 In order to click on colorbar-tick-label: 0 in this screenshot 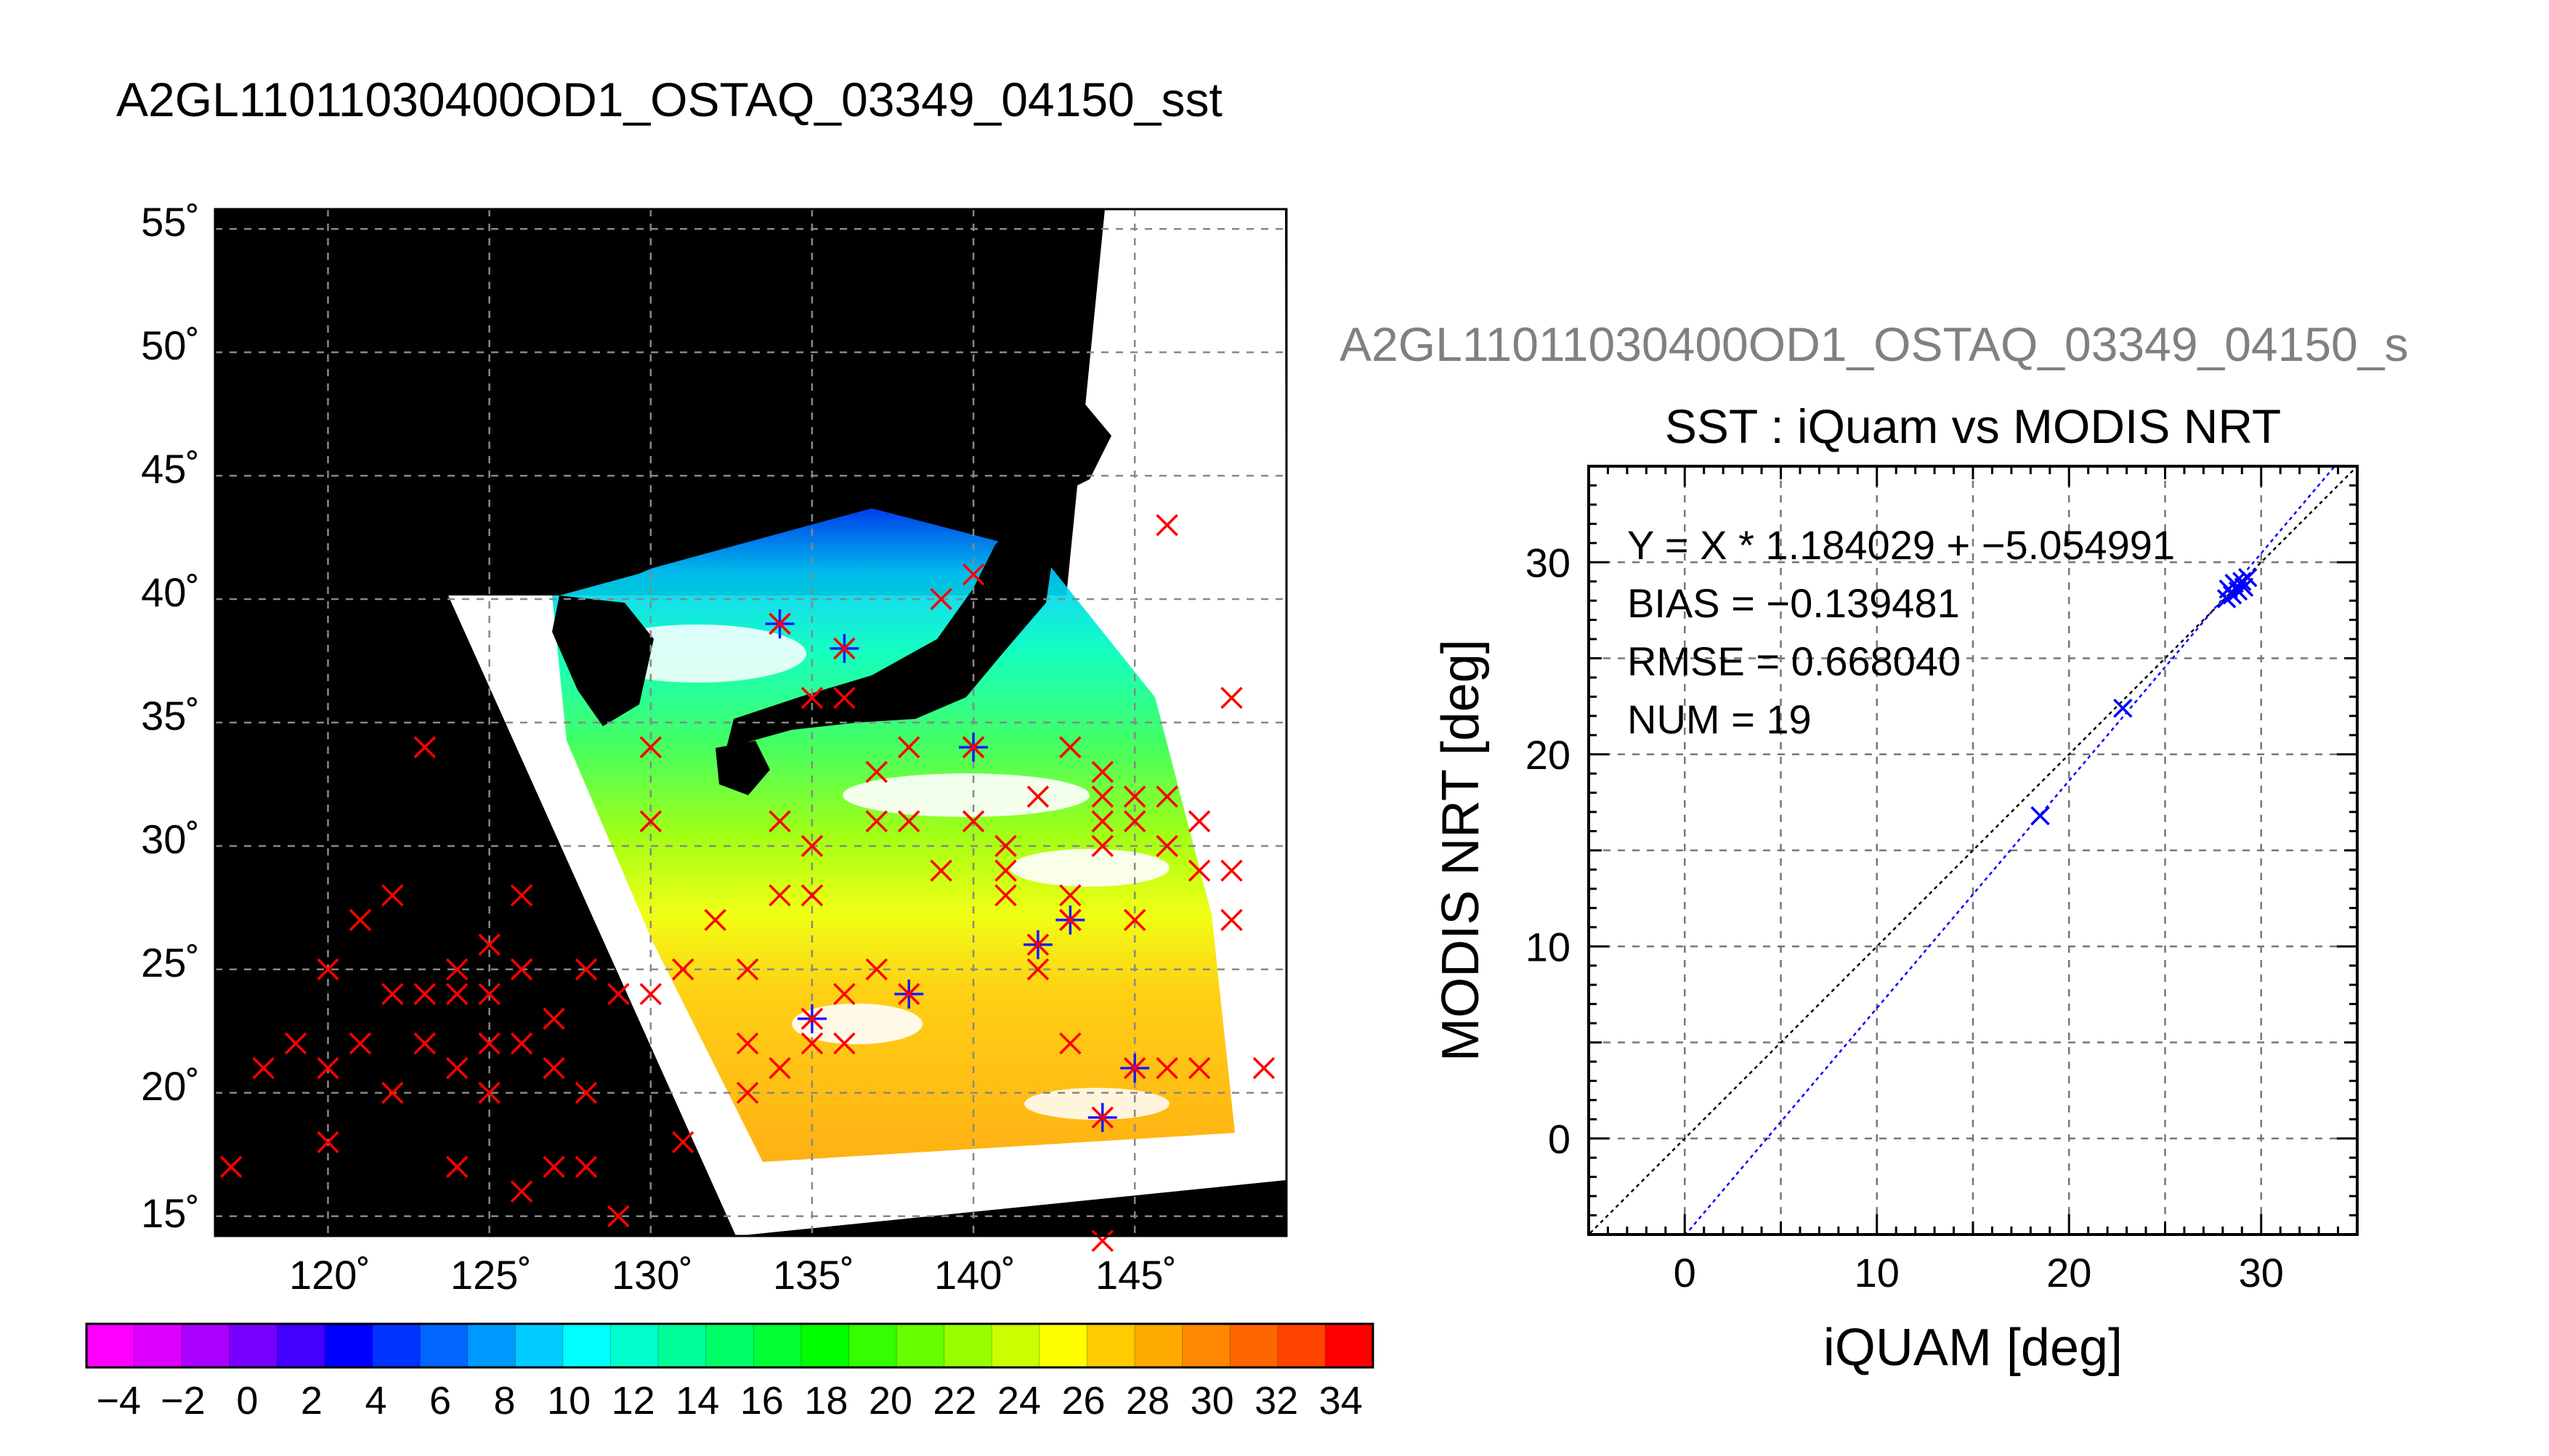, I will do `click(247, 1401)`.